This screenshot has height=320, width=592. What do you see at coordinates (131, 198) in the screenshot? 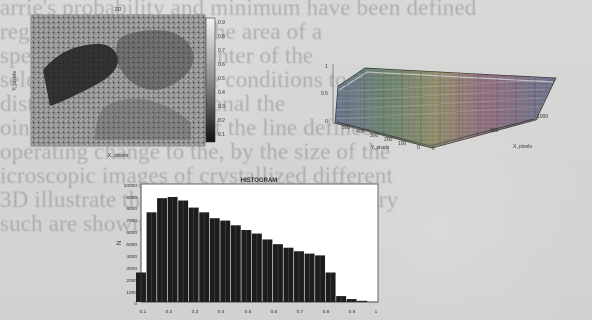
I see `histogram-y-tick-label: 9000` at bounding box center [131, 198].